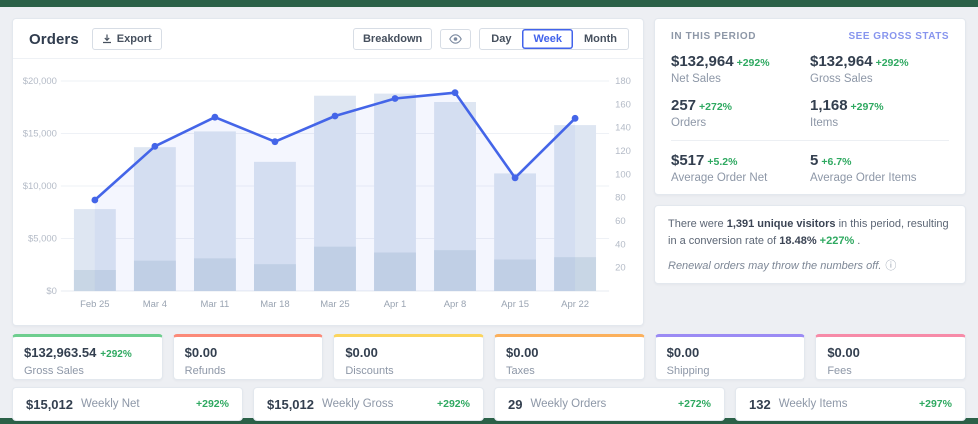 This screenshot has width=978, height=424. I want to click on svg-text: 60, so click(620, 221).